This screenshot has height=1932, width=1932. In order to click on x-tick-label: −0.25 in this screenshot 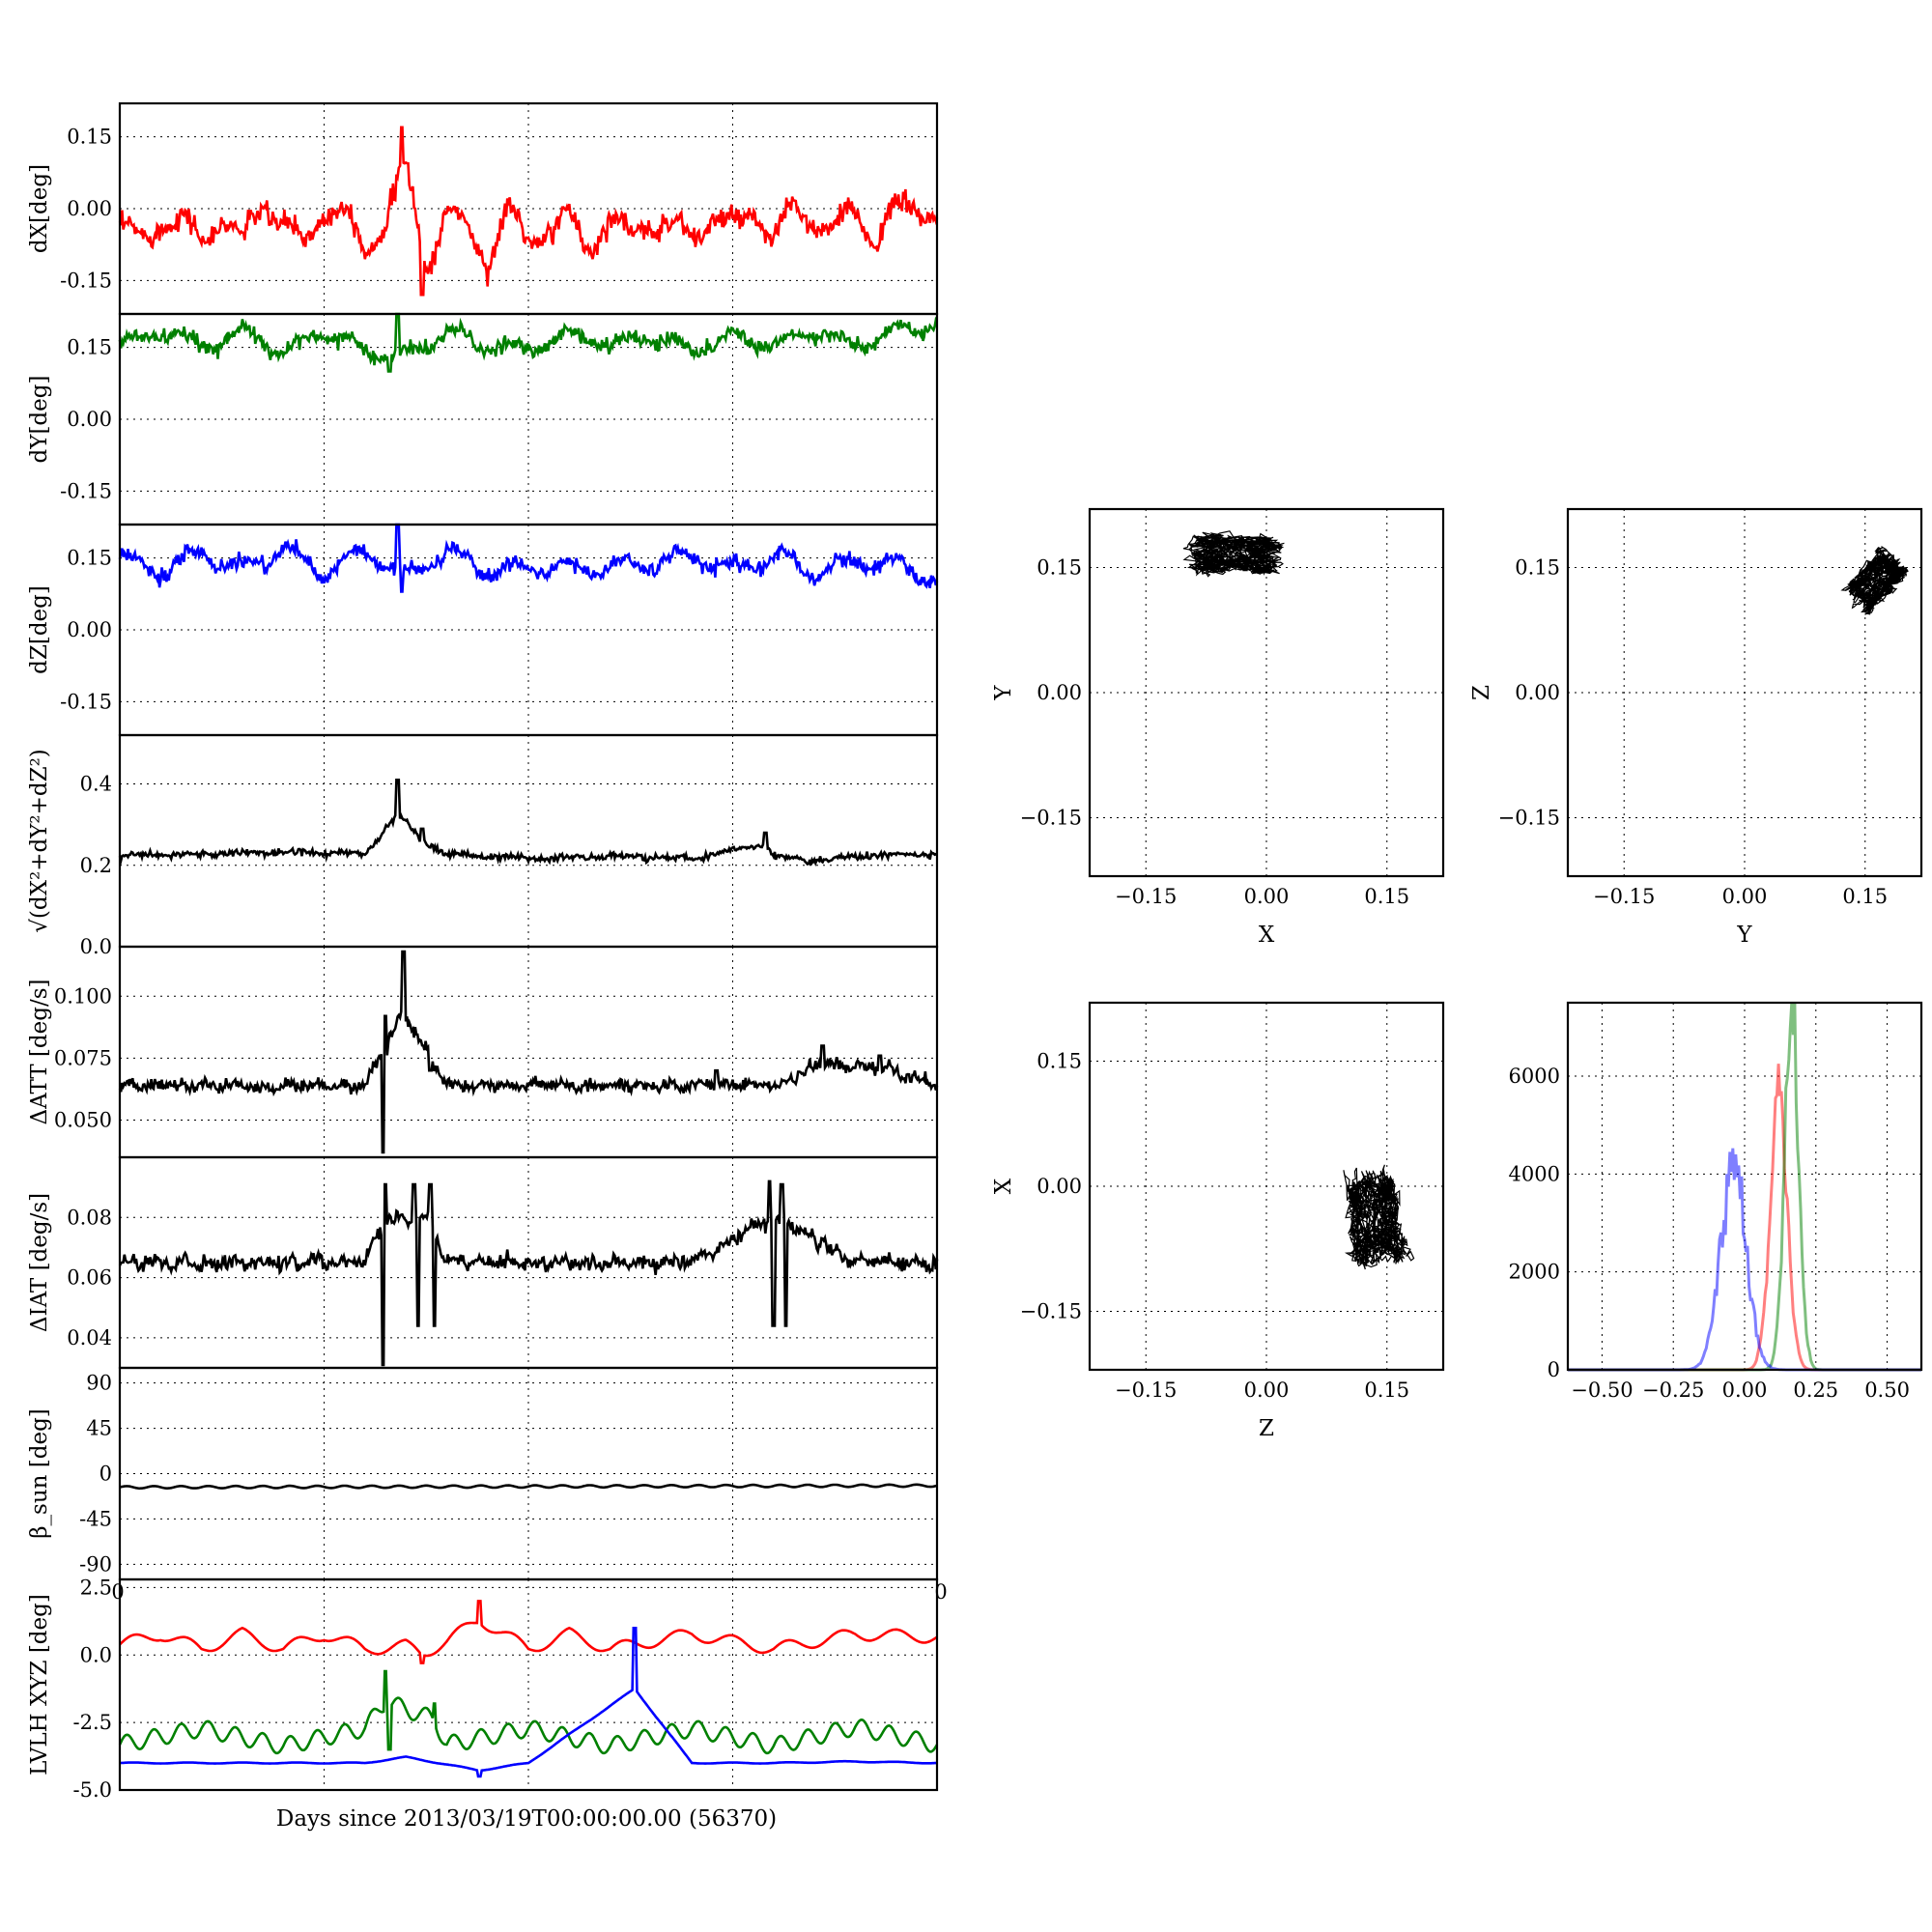, I will do `click(1673, 1390)`.